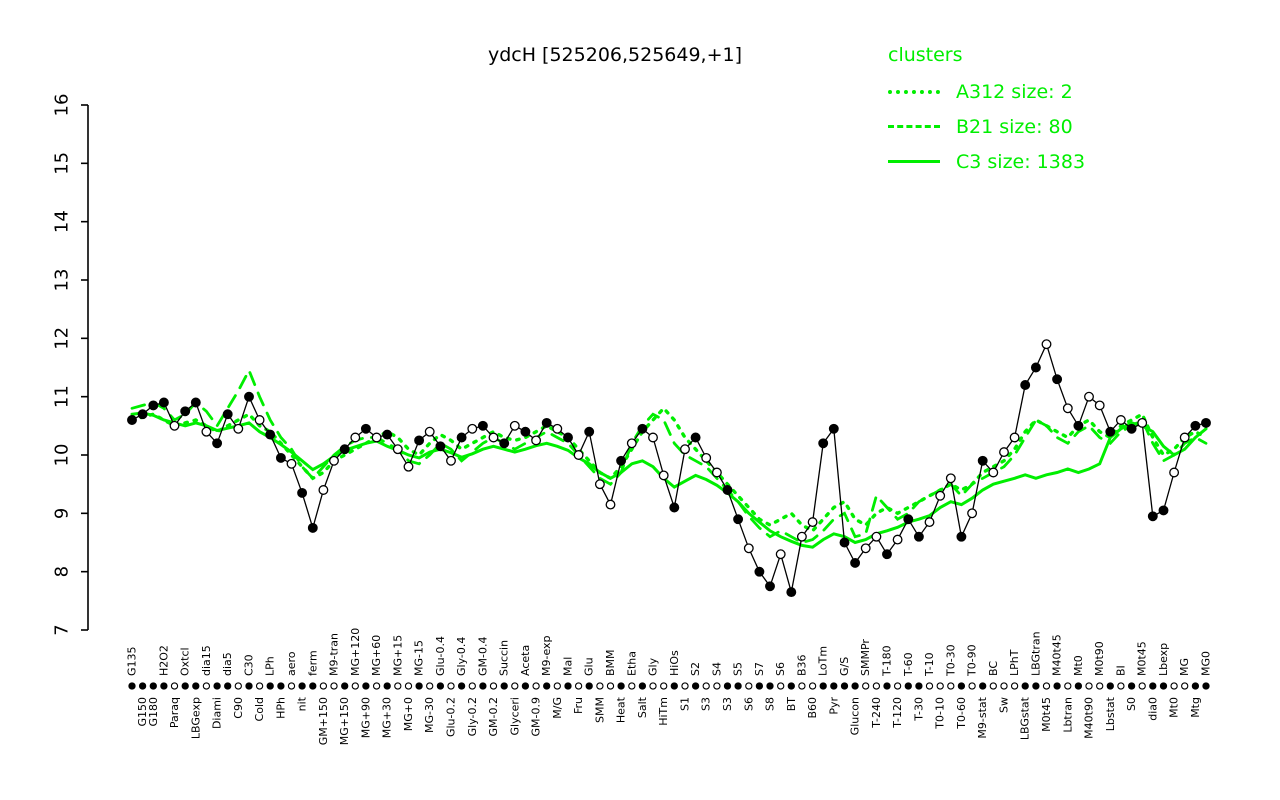  What do you see at coordinates (780, 669) in the screenshot?
I see `condition-label: S6` at bounding box center [780, 669].